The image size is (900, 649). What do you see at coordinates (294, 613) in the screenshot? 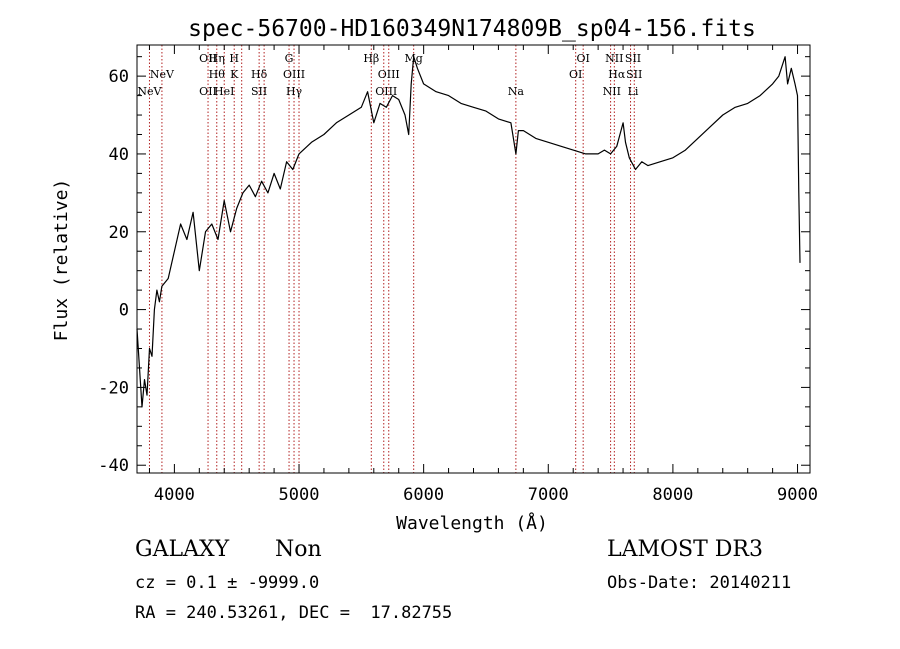
I see `coordinates-line: RA = 240.53261, DEC = 17.82755` at bounding box center [294, 613].